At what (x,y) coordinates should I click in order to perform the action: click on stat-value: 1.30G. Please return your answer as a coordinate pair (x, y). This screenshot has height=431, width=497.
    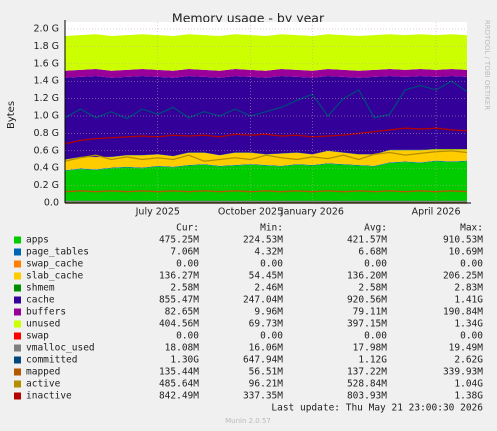
    Looking at the image, I should click on (184, 360).